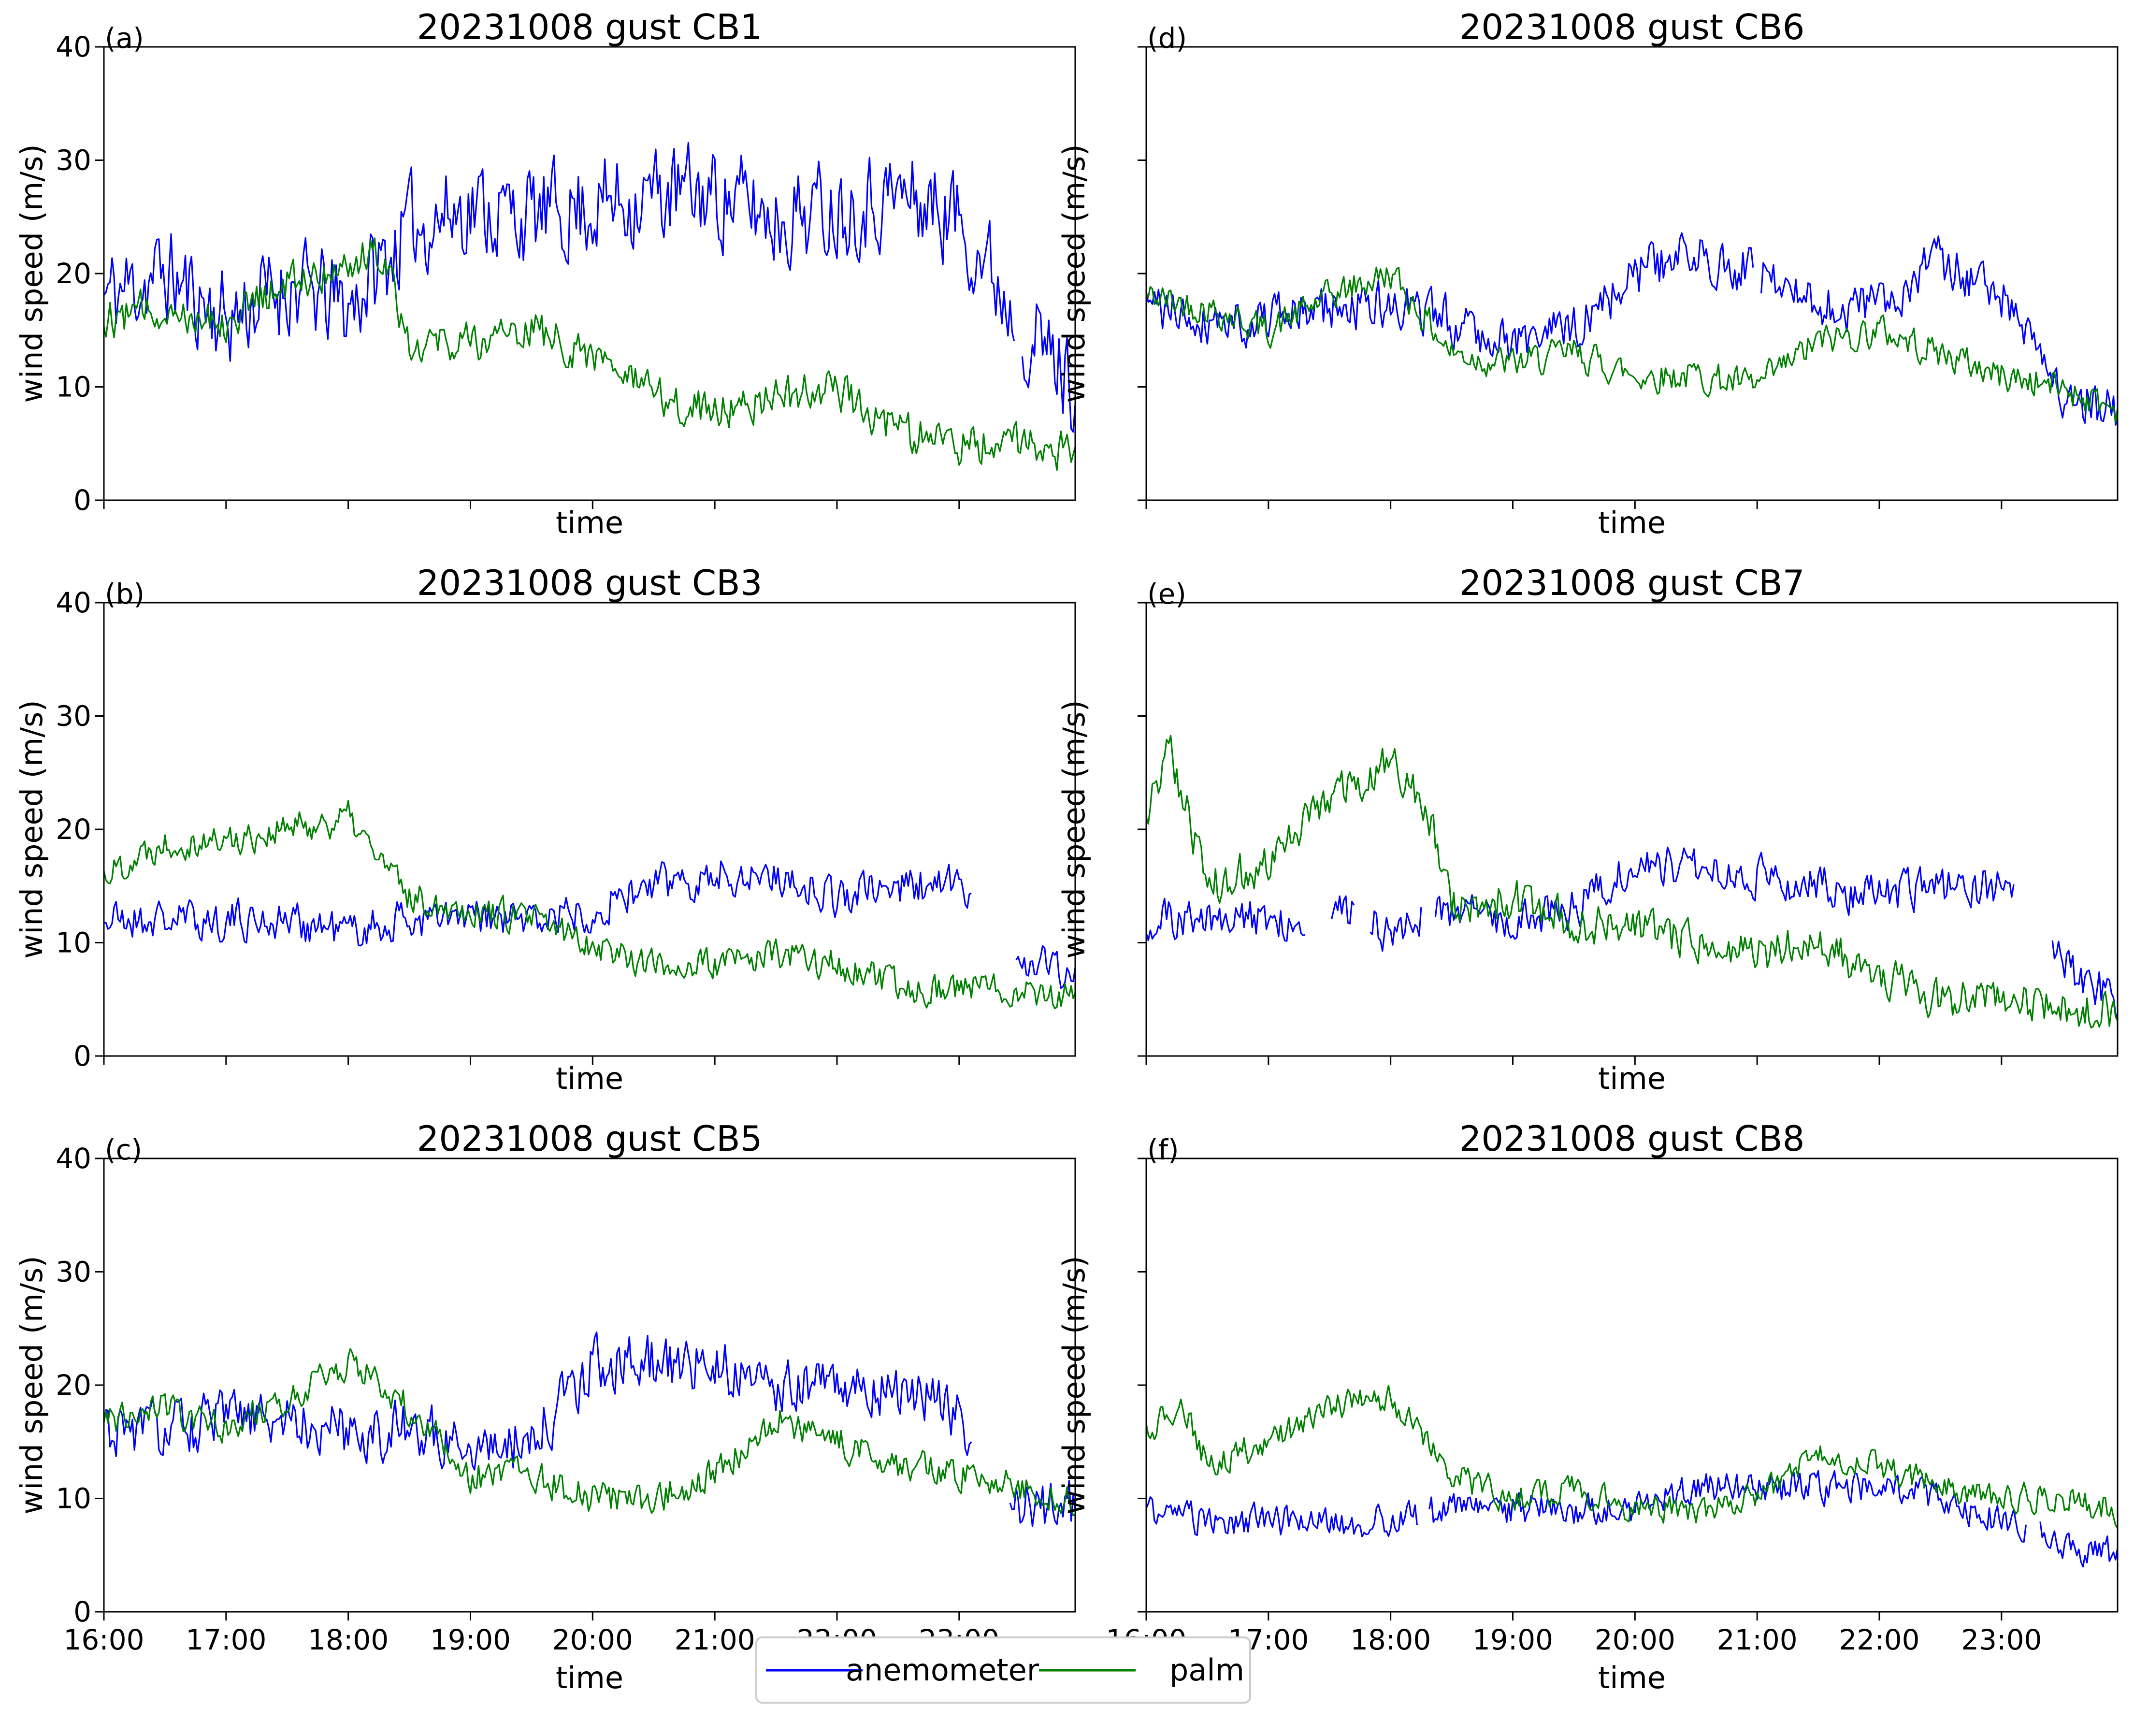 The height and width of the screenshot is (1736, 2134). Describe the element at coordinates (73, 829) in the screenshot. I see `y-tick-label-b: 20` at that location.